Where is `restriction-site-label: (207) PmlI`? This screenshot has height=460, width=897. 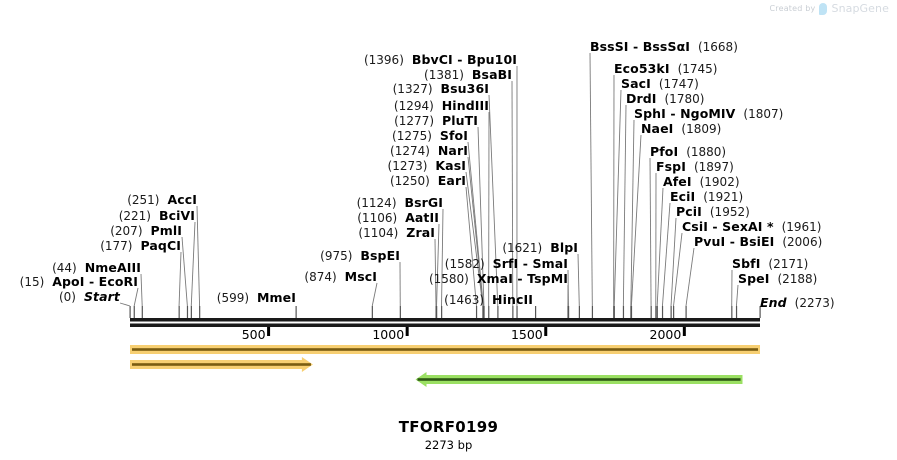
restriction-site-label: (207) PmlI is located at coordinates (146, 231).